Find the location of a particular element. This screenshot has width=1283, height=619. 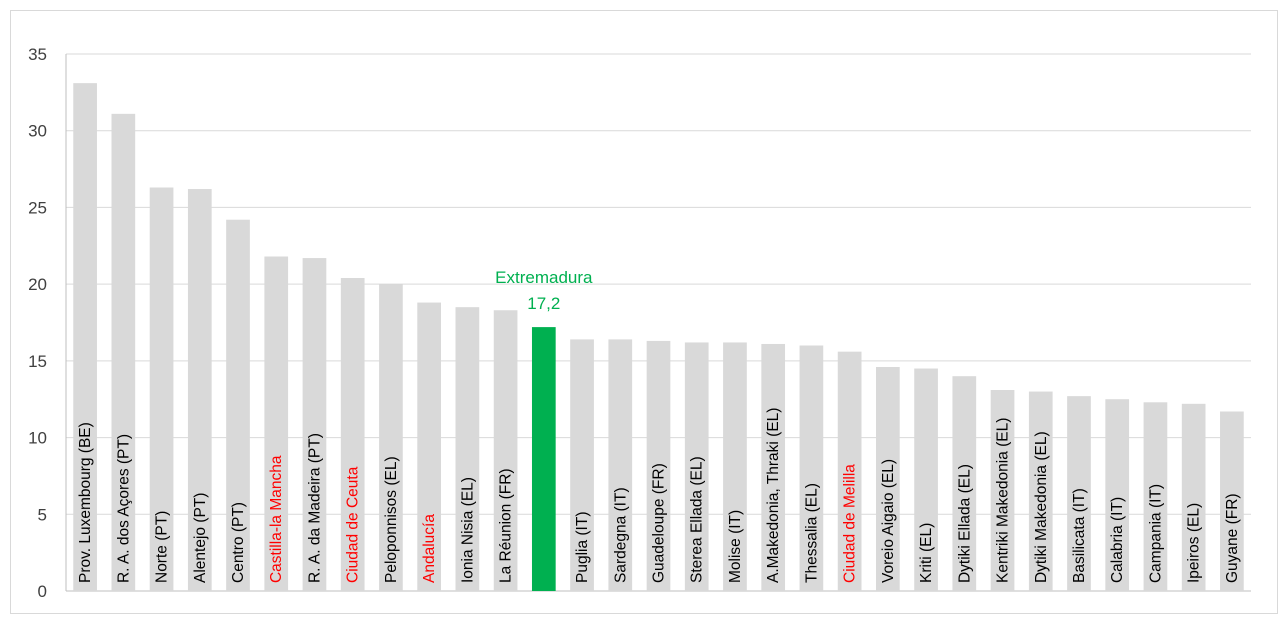

category-label: Andalucía is located at coordinates (429, 548).